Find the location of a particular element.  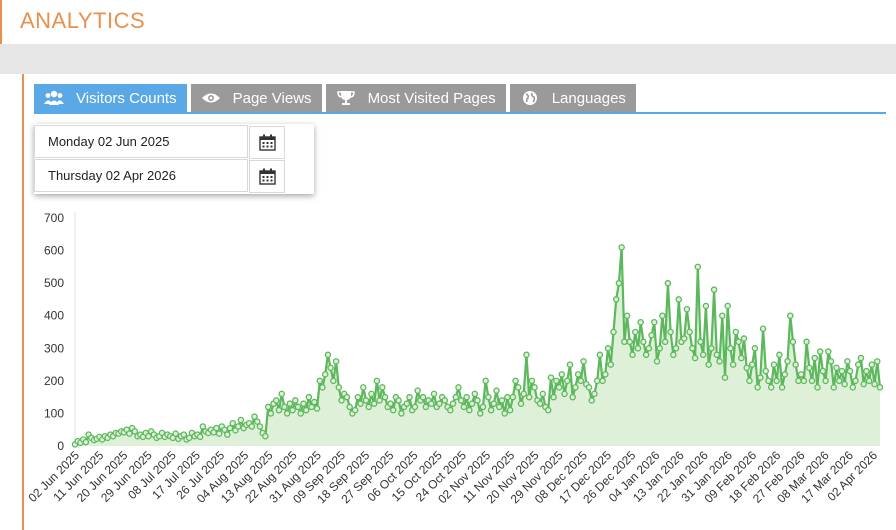

calendar-icon is located at coordinates (267, 176).